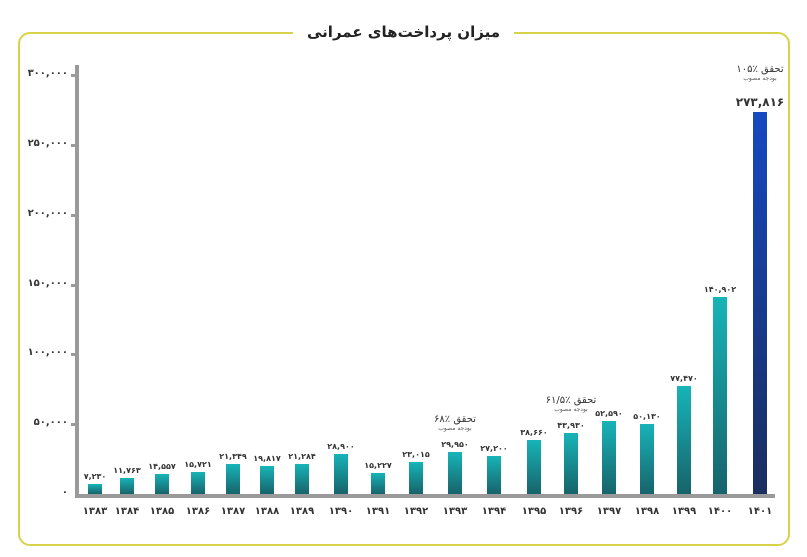  Describe the element at coordinates (720, 511) in the screenshot. I see `x-tick-label: ۱۴۰۰` at that location.